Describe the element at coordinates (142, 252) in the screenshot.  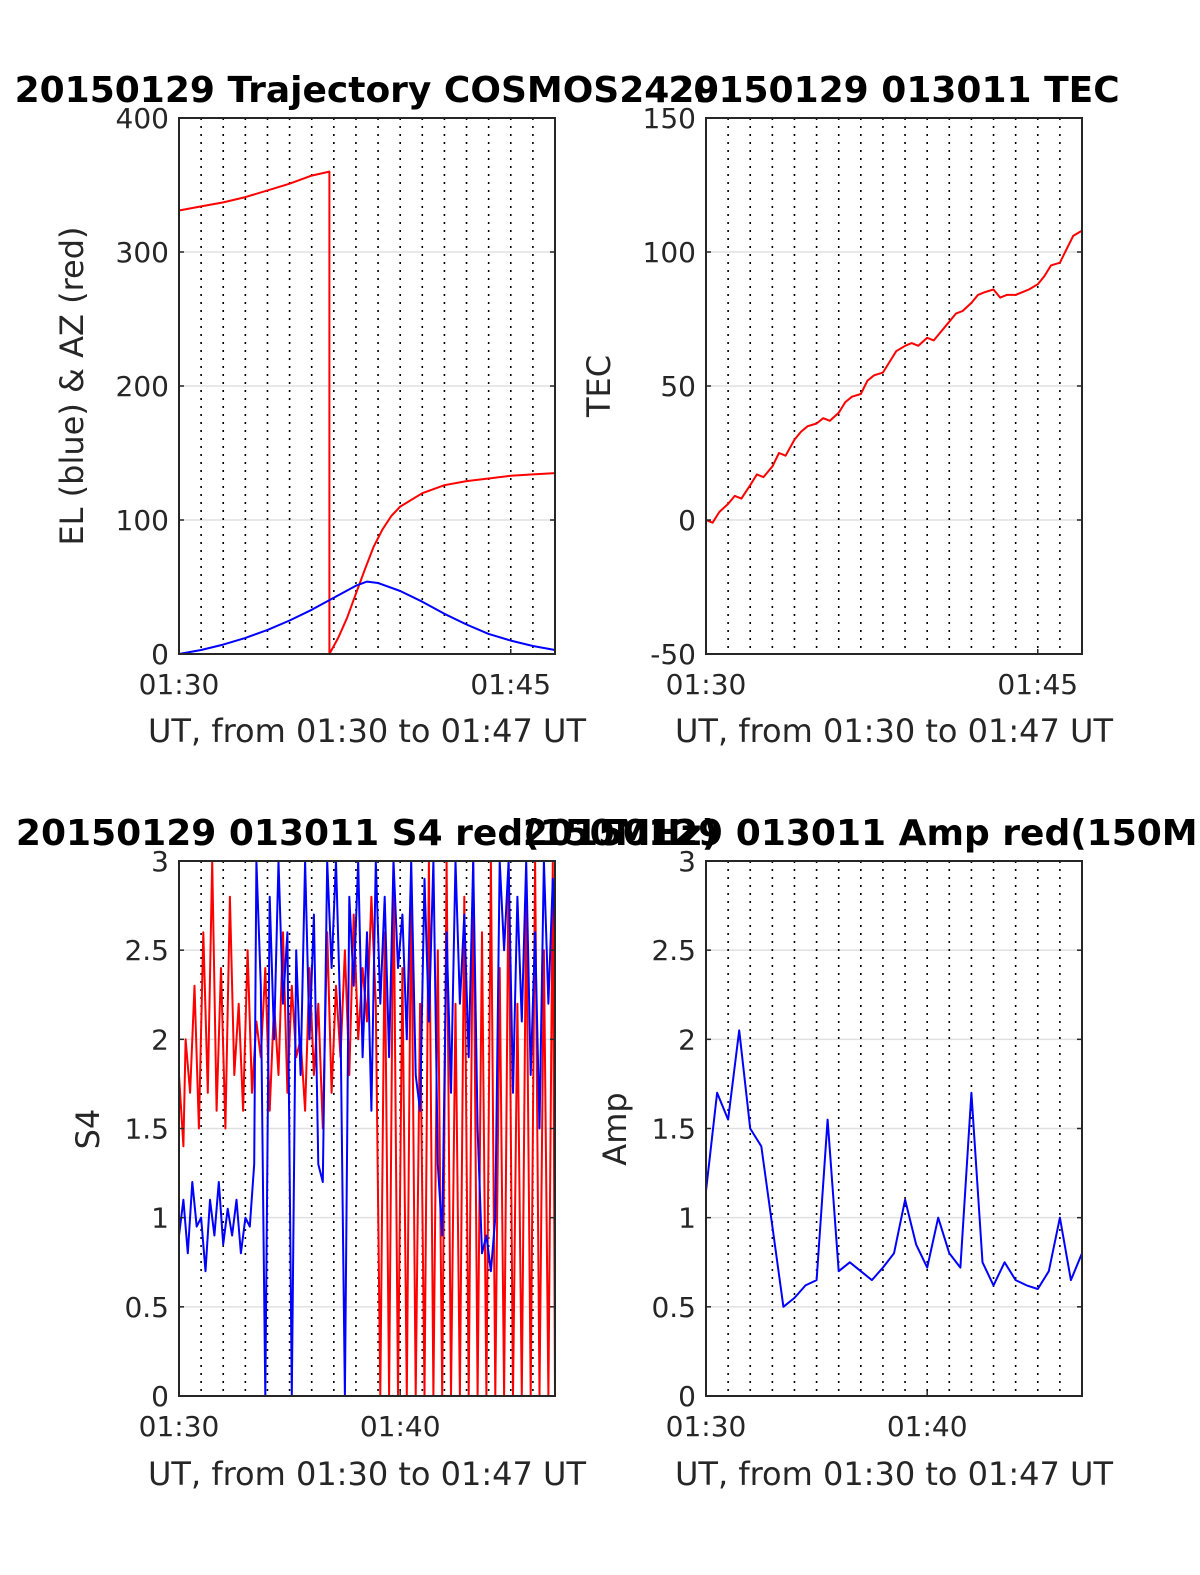
I see `y-tick-label: 300` at that location.